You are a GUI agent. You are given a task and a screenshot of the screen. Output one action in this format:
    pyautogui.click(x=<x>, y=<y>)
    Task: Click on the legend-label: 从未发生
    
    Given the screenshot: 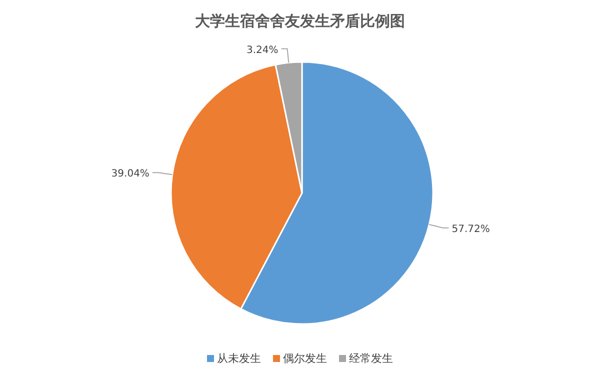 What is the action you would take?
    pyautogui.click(x=239, y=358)
    